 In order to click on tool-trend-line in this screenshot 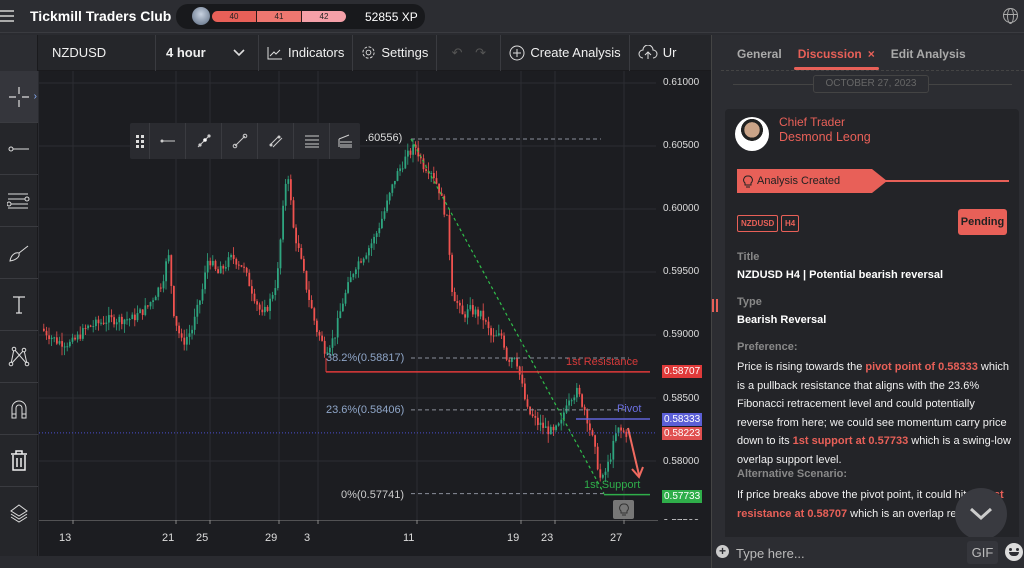, I will do `click(19, 149)`.